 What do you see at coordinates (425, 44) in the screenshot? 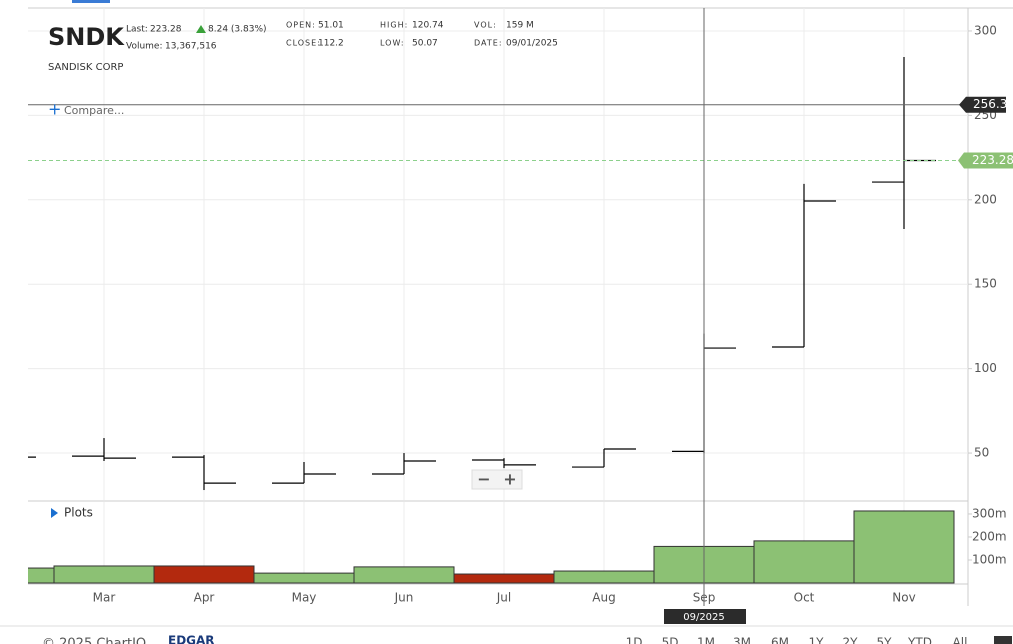
I see `stat-value: 50.07` at bounding box center [425, 44].